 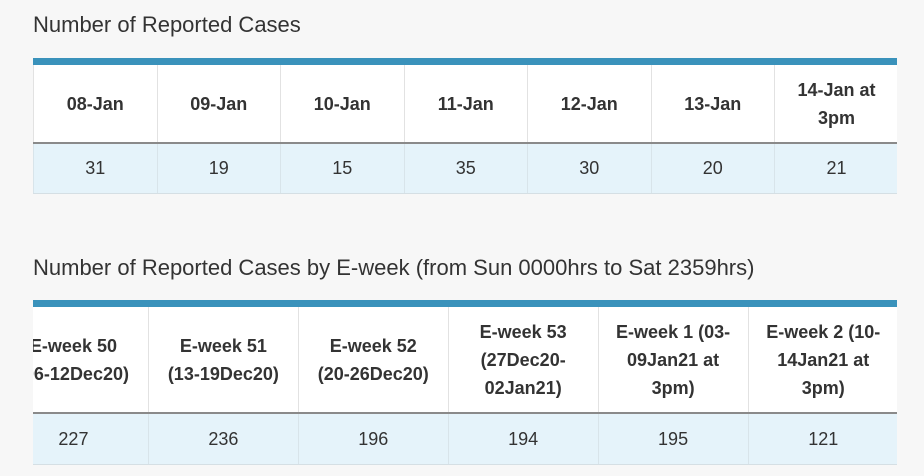 I want to click on cell: 31, so click(x=95, y=168).